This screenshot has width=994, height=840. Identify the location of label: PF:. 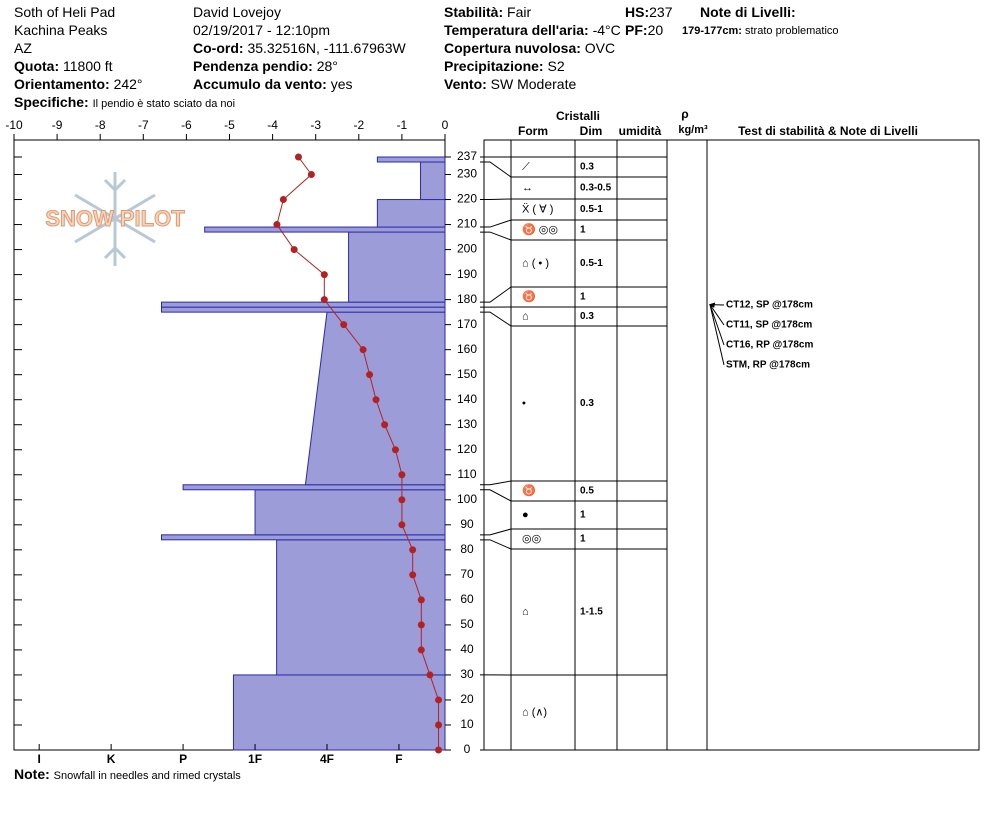
(636, 30).